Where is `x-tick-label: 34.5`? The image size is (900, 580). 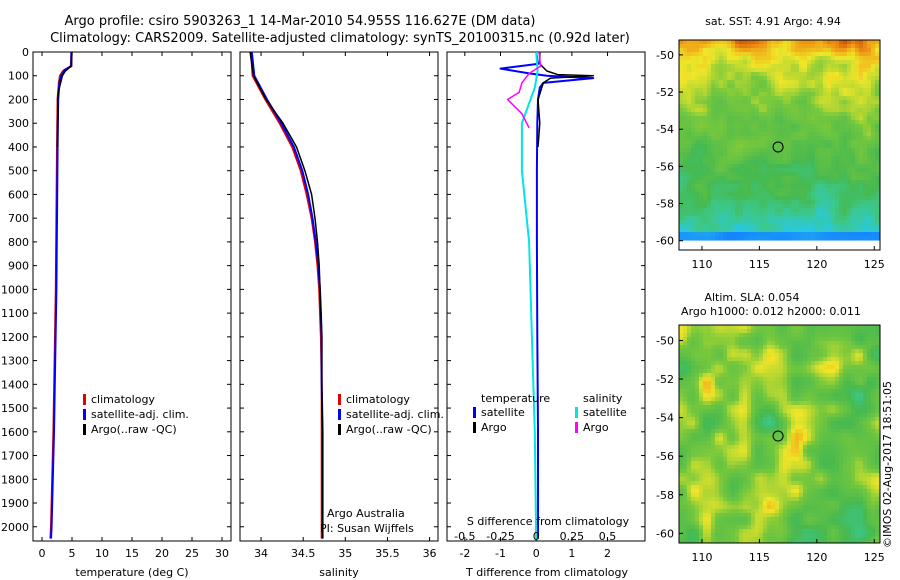
x-tick-label: 34.5 is located at coordinates (303, 553).